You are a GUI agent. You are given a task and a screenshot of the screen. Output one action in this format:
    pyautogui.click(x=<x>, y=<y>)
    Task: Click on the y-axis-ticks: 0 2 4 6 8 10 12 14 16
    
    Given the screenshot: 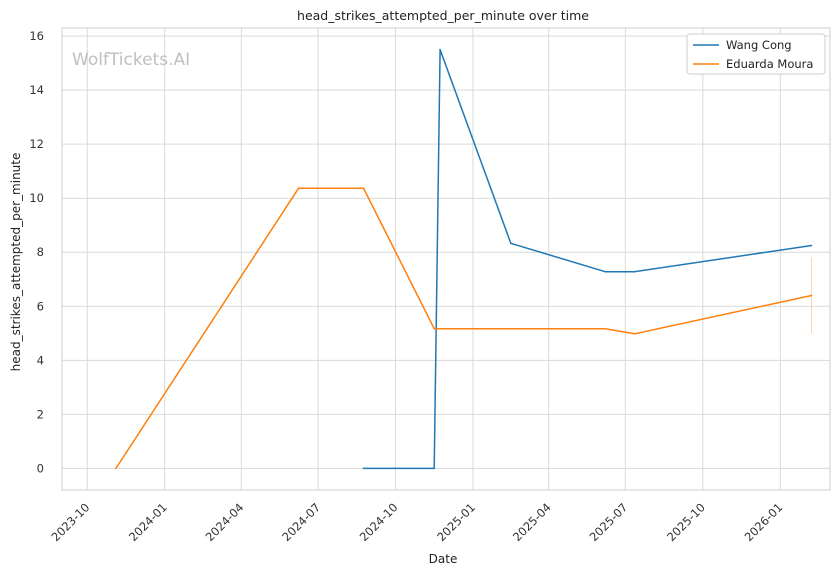 What is the action you would take?
    pyautogui.click(x=36, y=252)
    